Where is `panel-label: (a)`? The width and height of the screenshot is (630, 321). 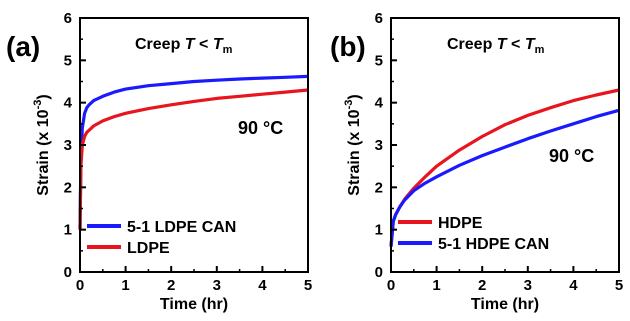 panel-label: (a) is located at coordinates (23, 46).